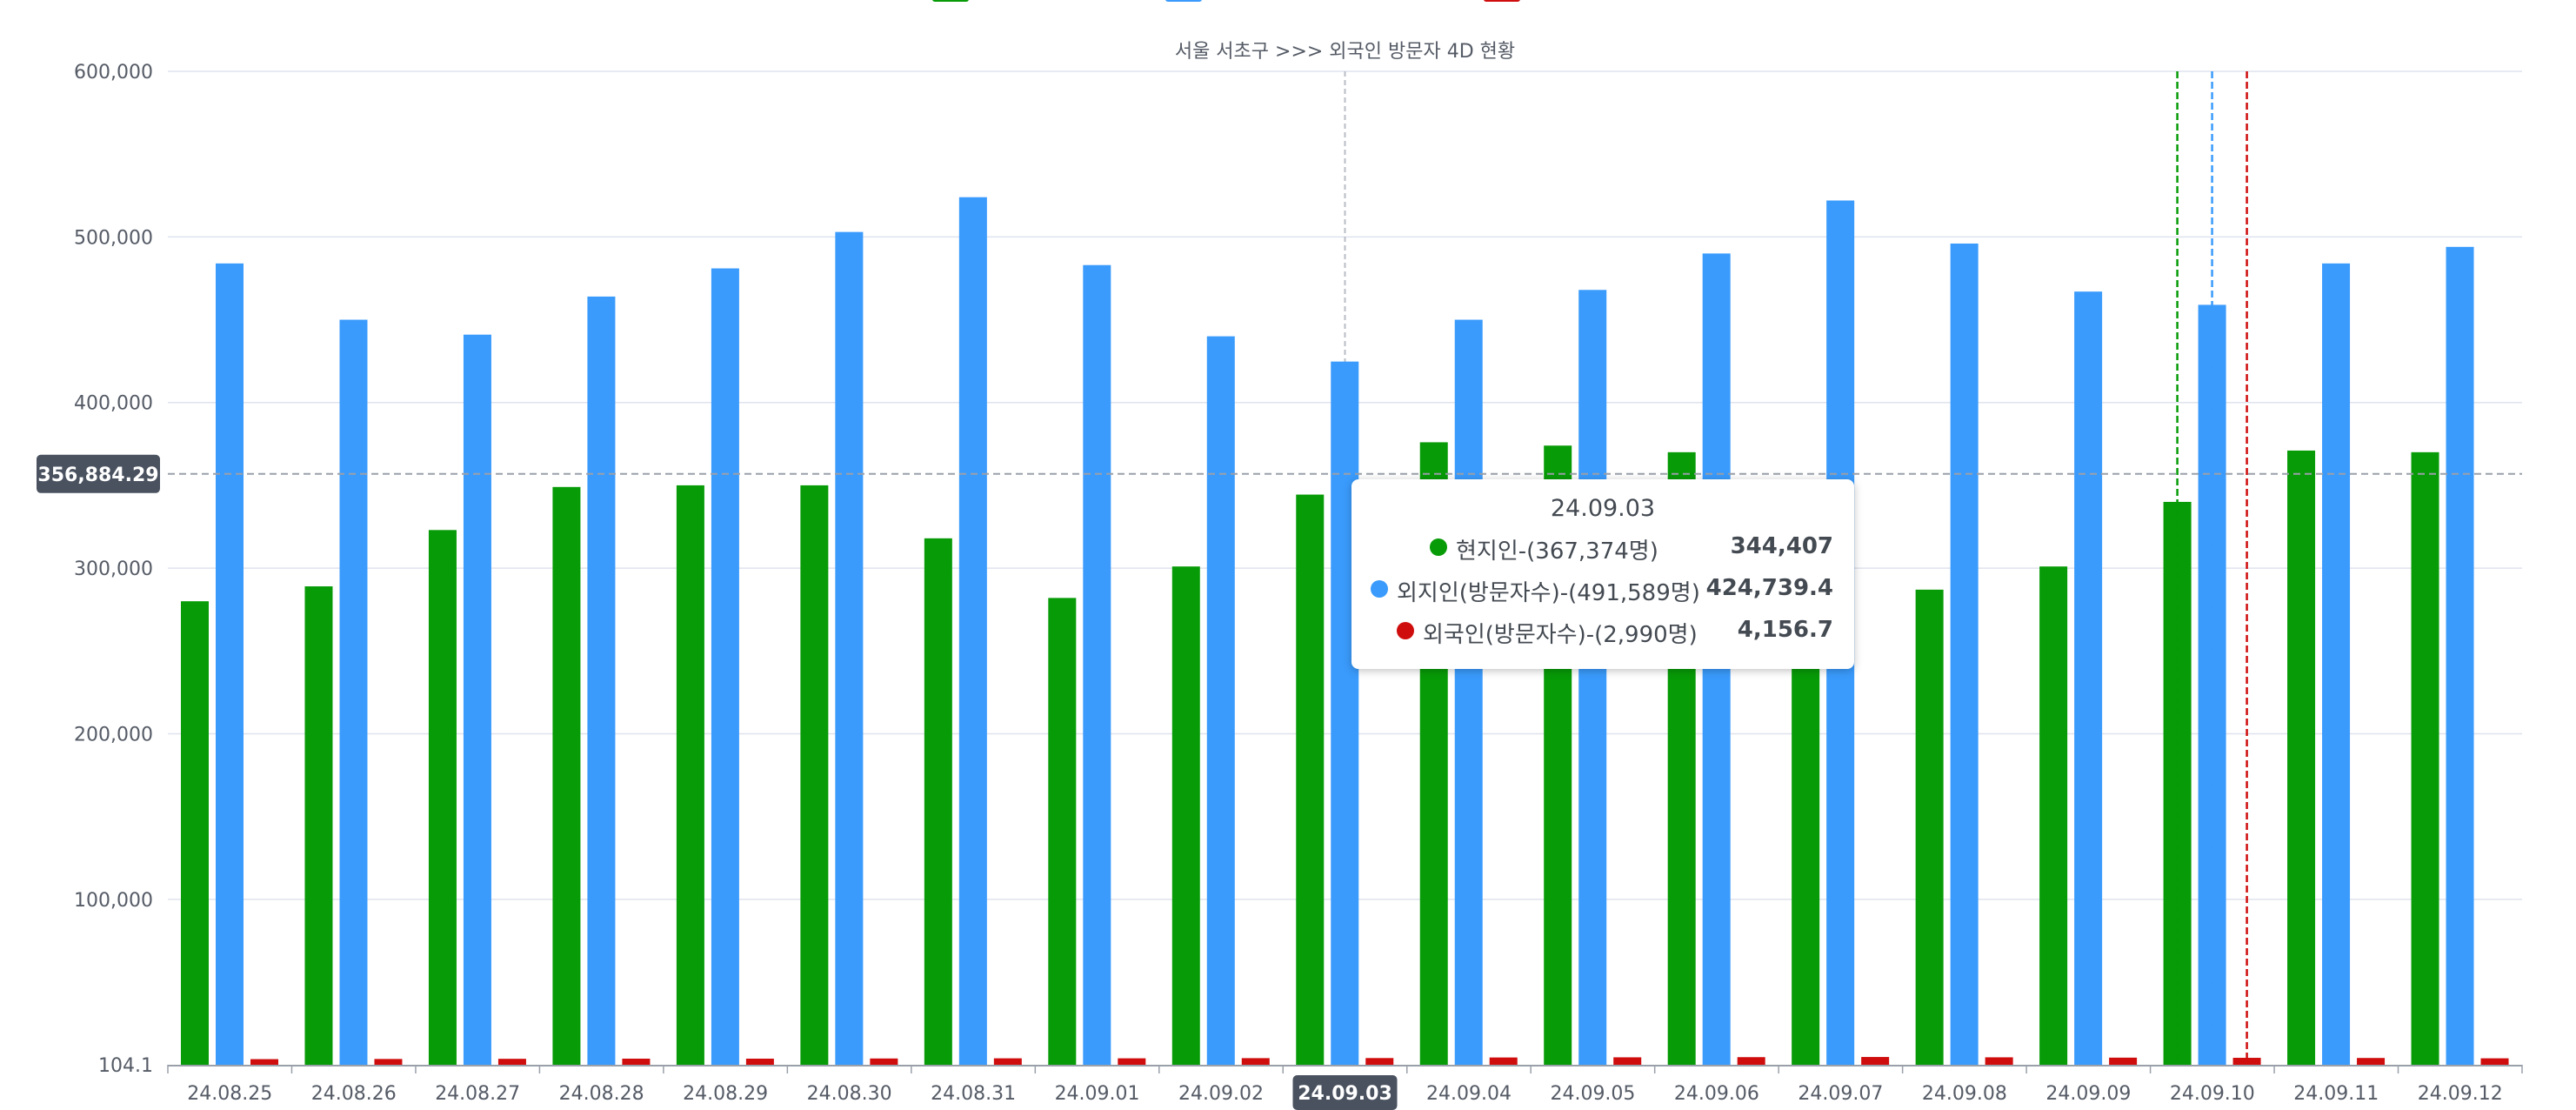  Describe the element at coordinates (113, 73) in the screenshot. I see `y-tick-label: 600,000` at that location.